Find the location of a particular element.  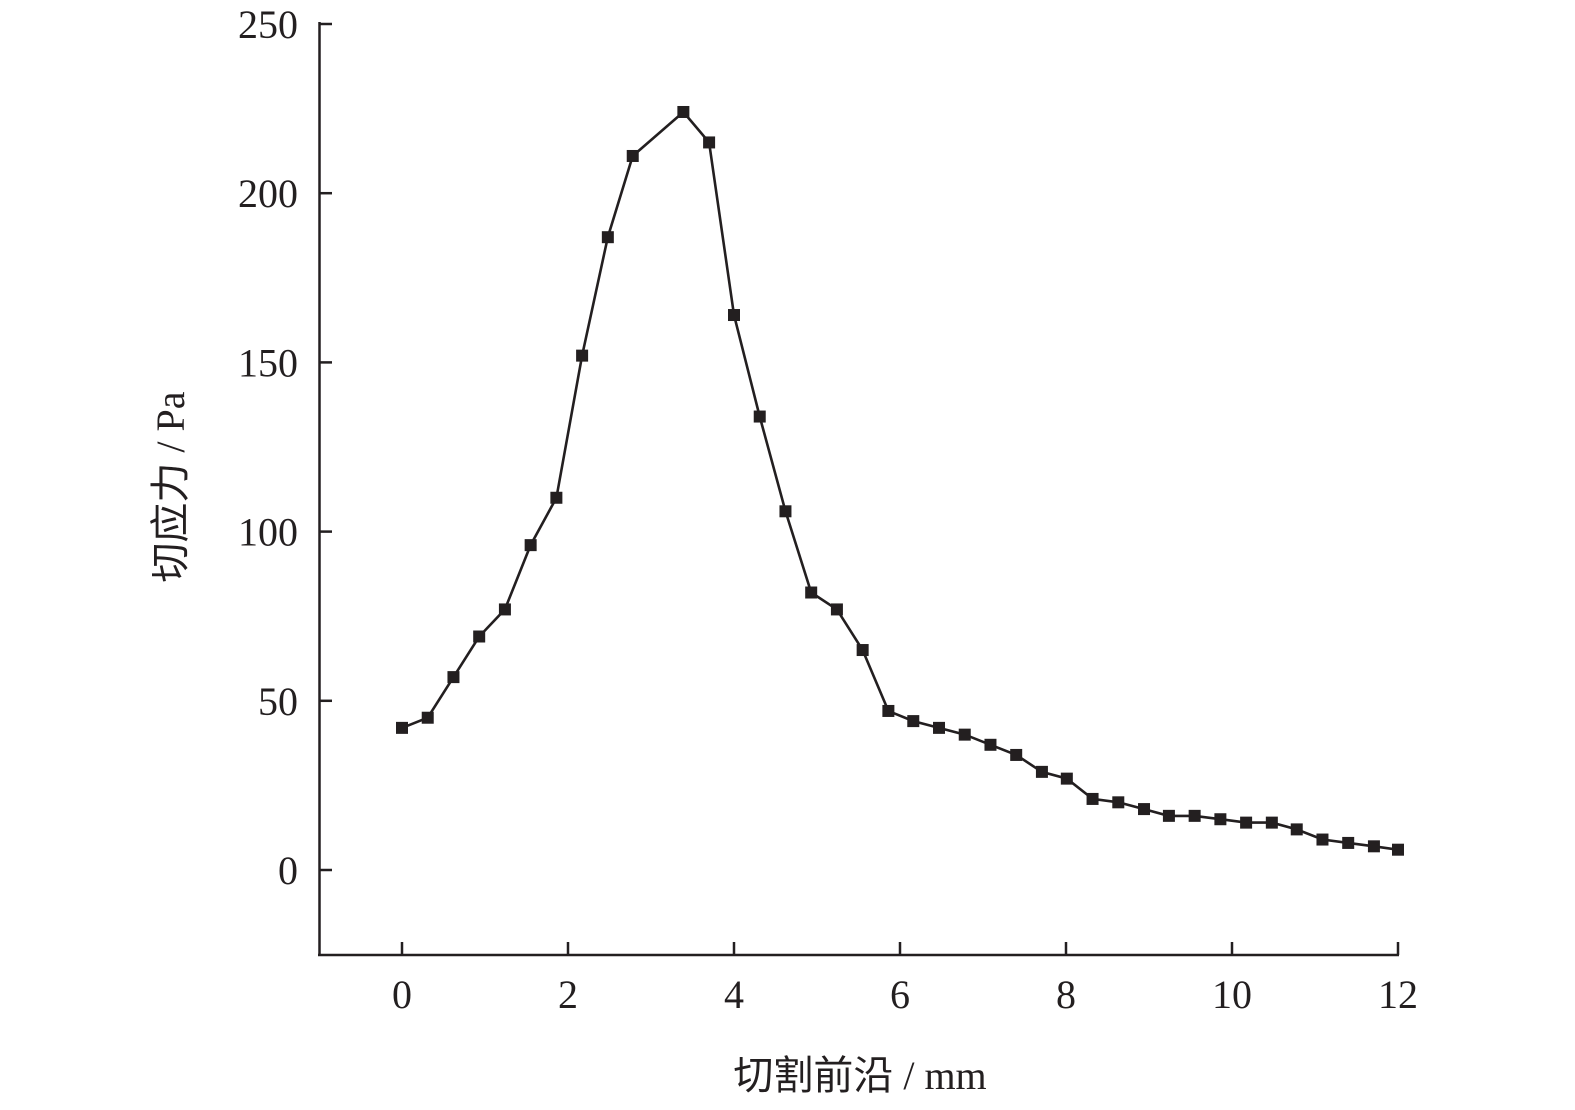

y-axis-ticks: 0 50 100 150 200 250 is located at coordinates (285, 447).